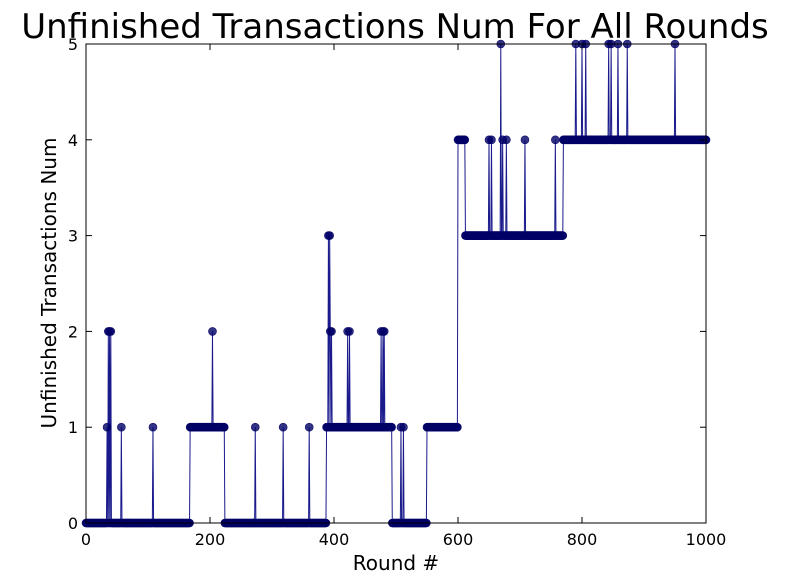 Image resolution: width=791 pixels, height=584 pixels. I want to click on x-tick-label: 800, so click(582, 539).